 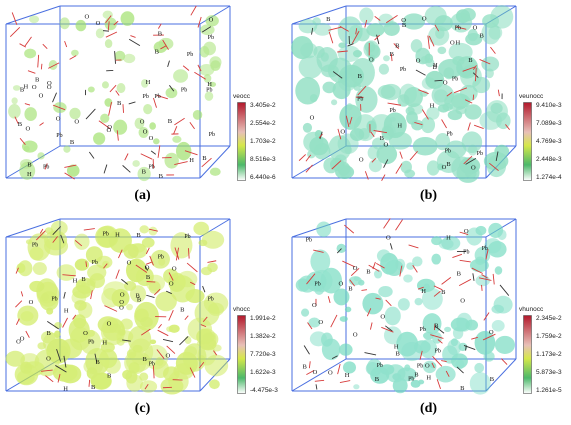 I want to click on bonds, so click(x=406, y=304).